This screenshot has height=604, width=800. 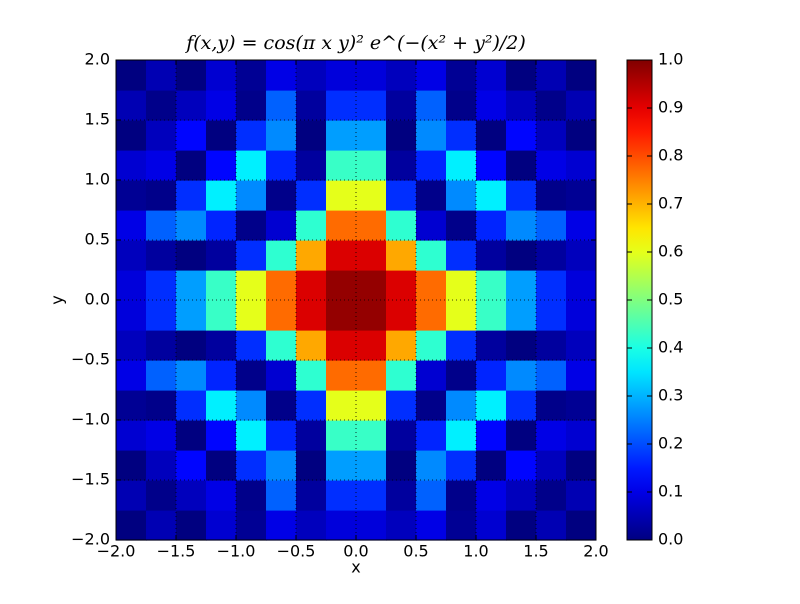 What do you see at coordinates (670, 251) in the screenshot?
I see `colorbar-tick-label: 0.6` at bounding box center [670, 251].